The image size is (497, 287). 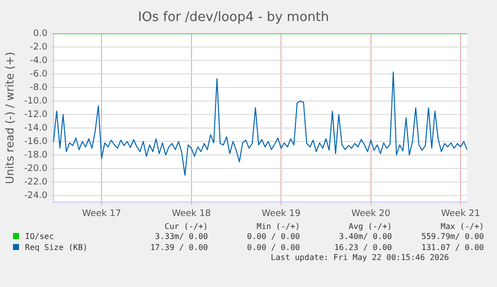 What do you see at coordinates (365, 236) in the screenshot?
I see `text: 3.40m/ 0.00` at bounding box center [365, 236].